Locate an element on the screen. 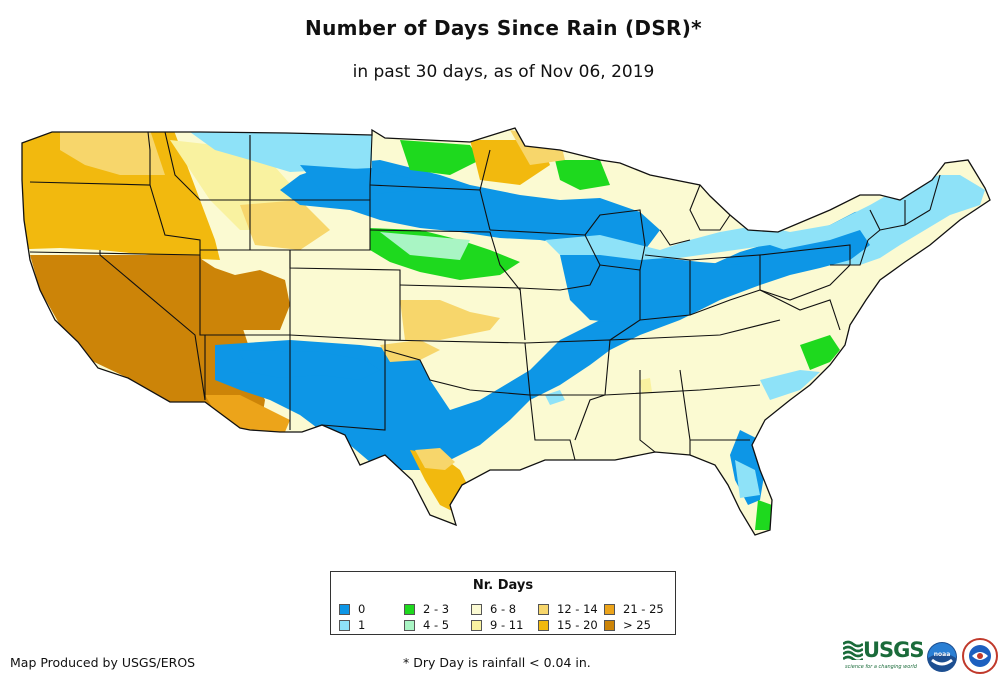 This screenshot has height=691, width=1007. usgs-tagline: science for a changing world is located at coordinates (881, 667).